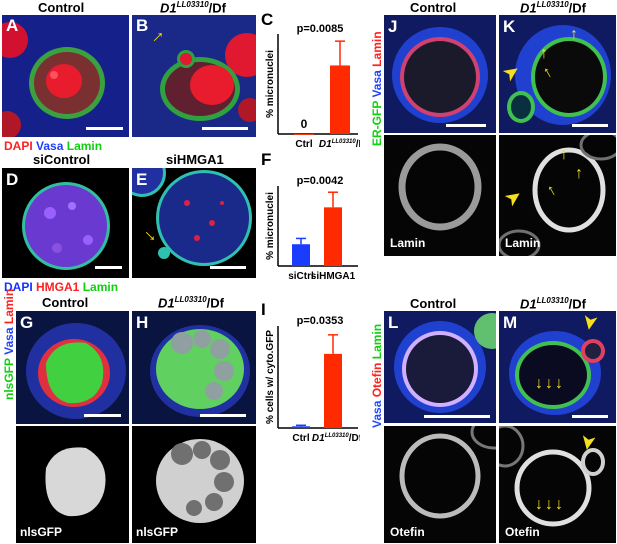 Image resolution: width=617 pixels, height=544 pixels. I want to click on letter-c: C, so click(267, 19).